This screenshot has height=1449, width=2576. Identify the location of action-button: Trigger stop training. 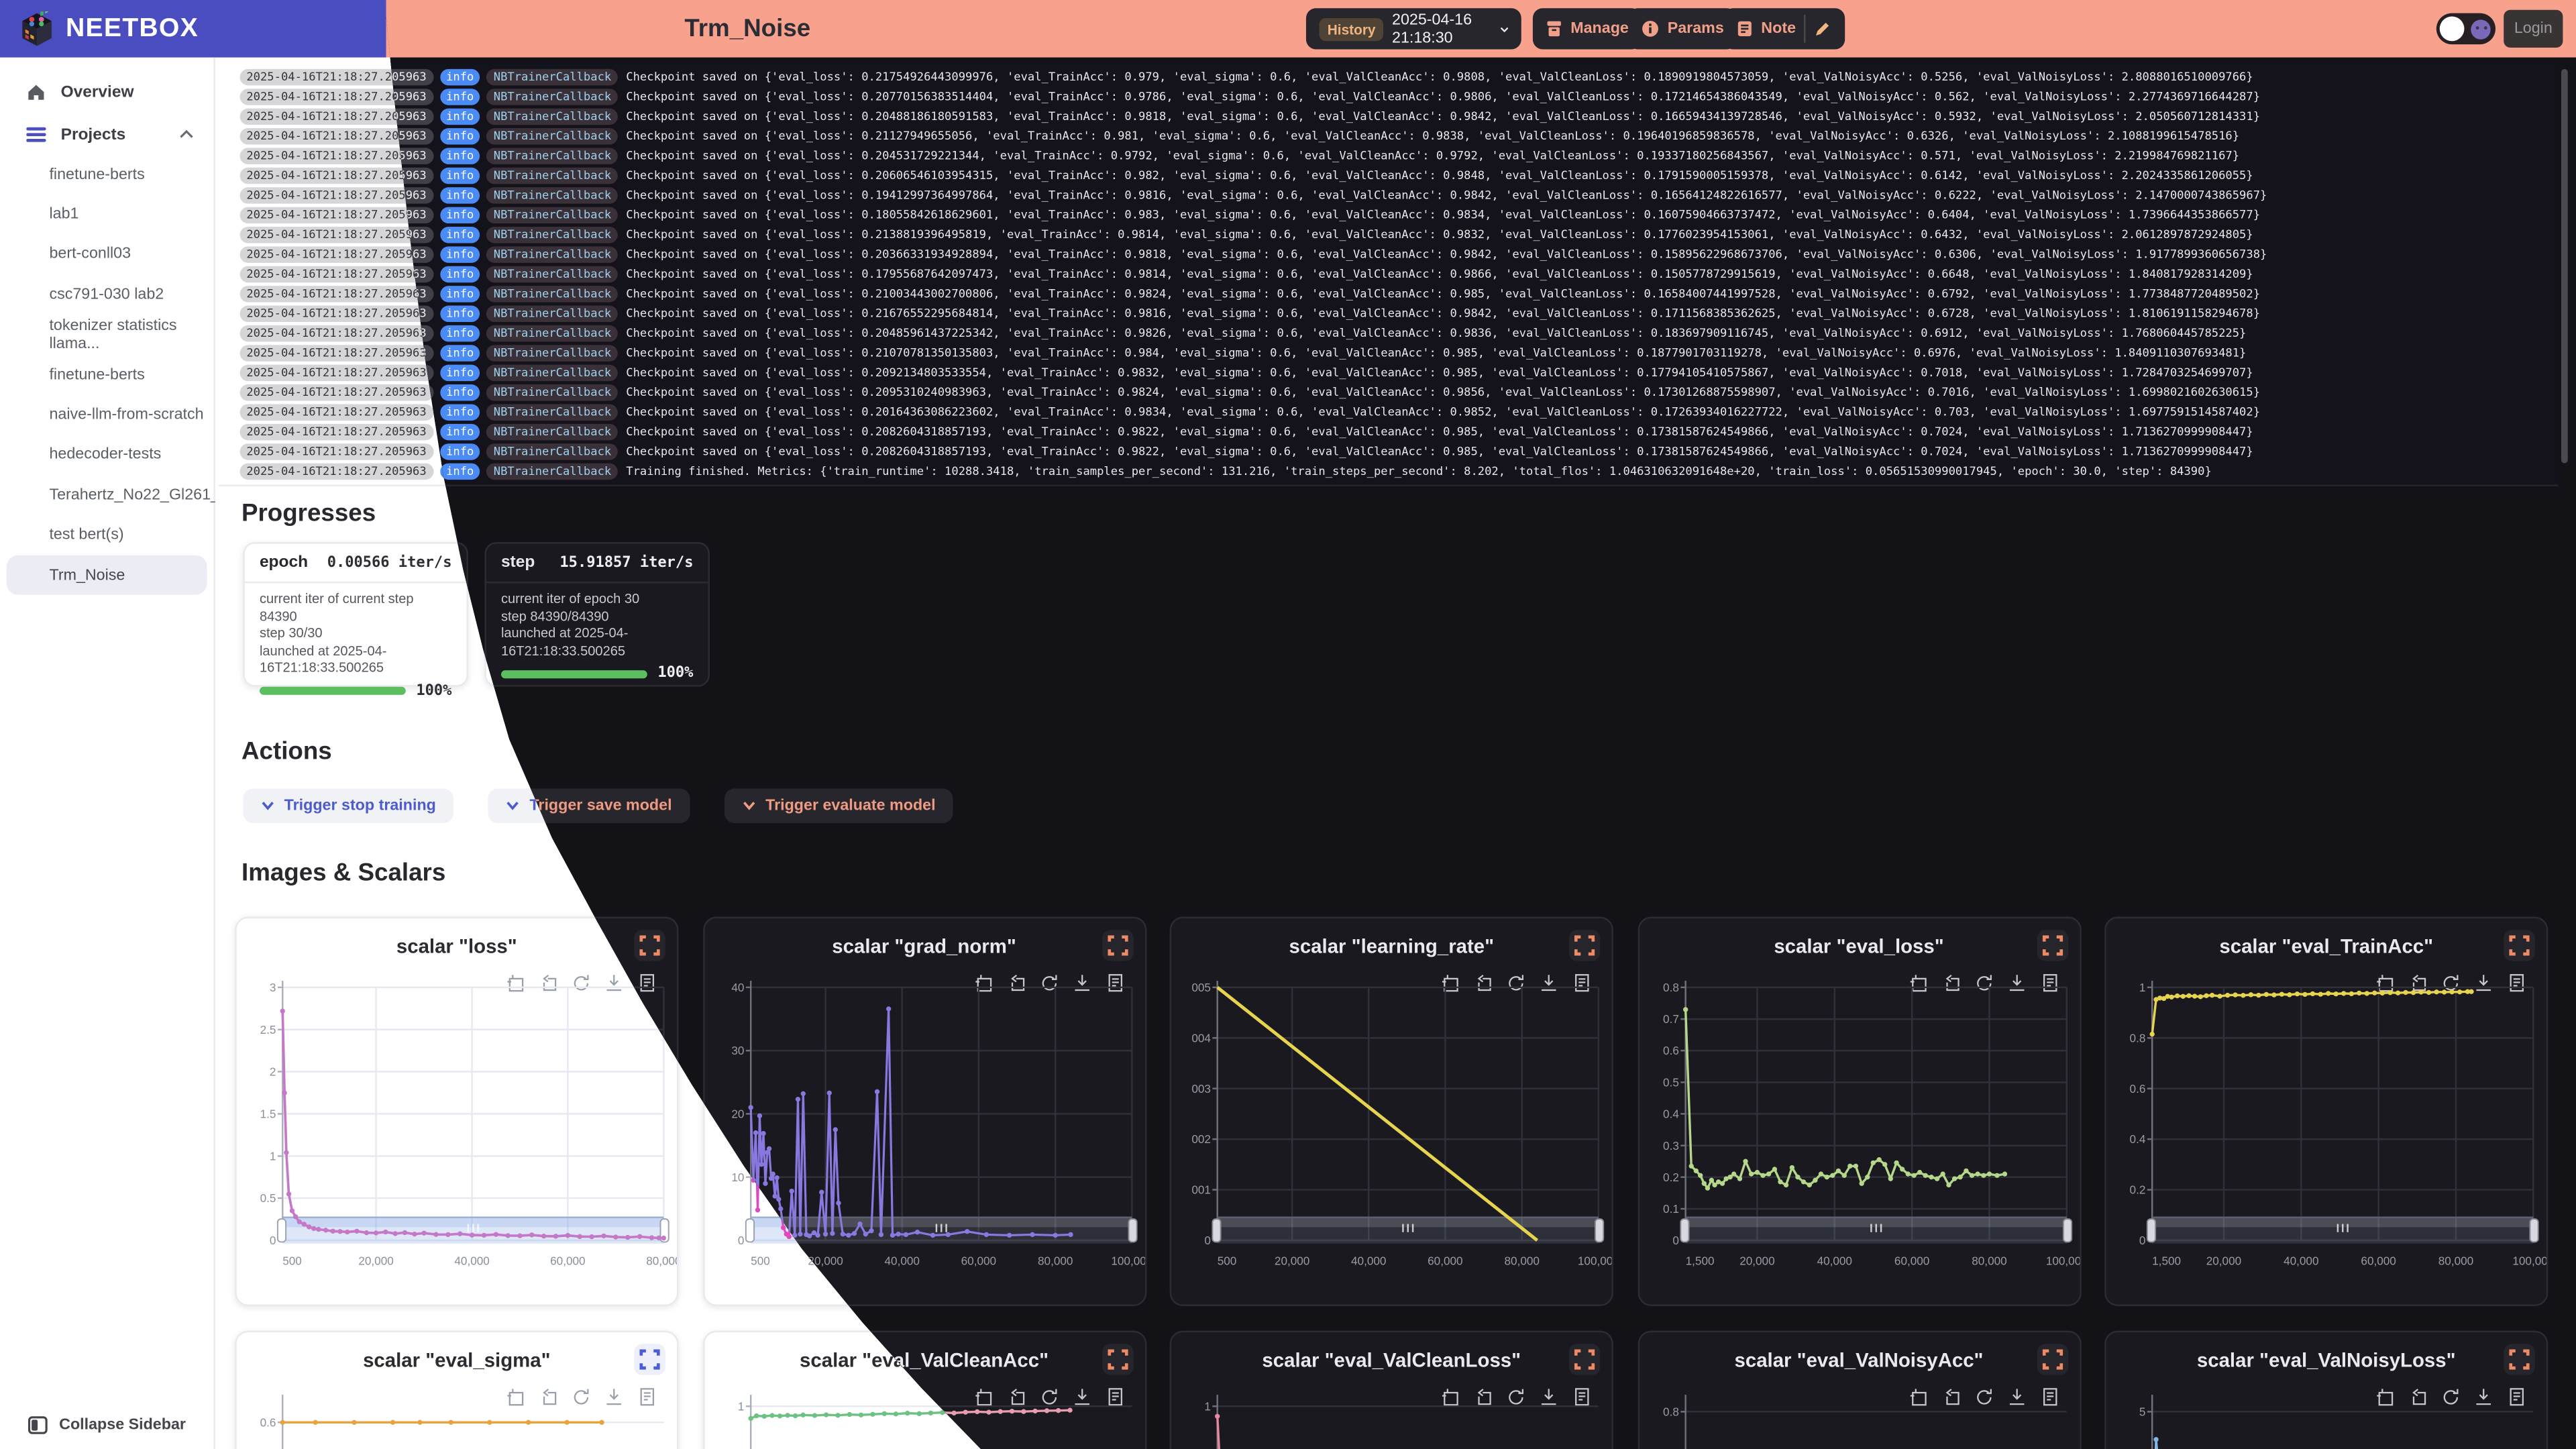
(348, 805).